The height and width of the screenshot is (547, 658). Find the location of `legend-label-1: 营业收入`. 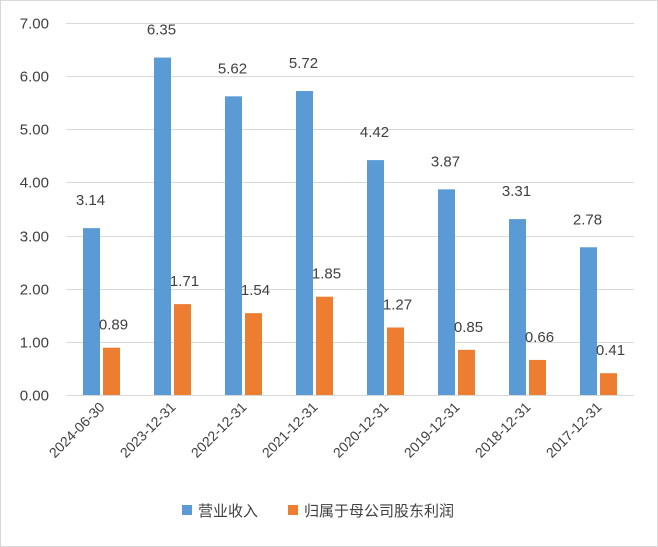

legend-label-1: 营业收入 is located at coordinates (228, 511).